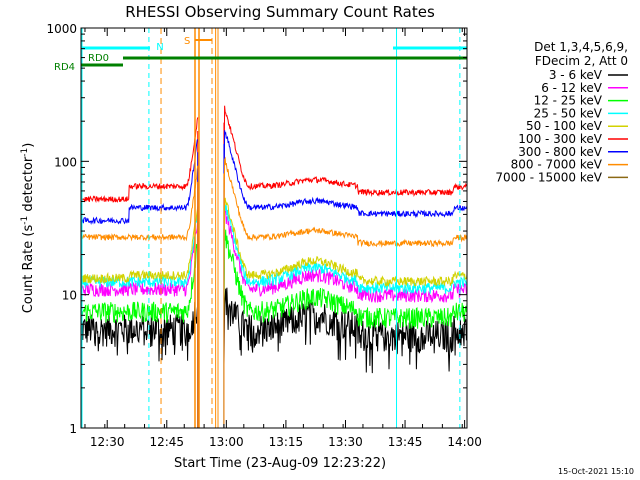  Describe the element at coordinates (28, 145) in the screenshot. I see `y-axis-label-end: )` at that location.